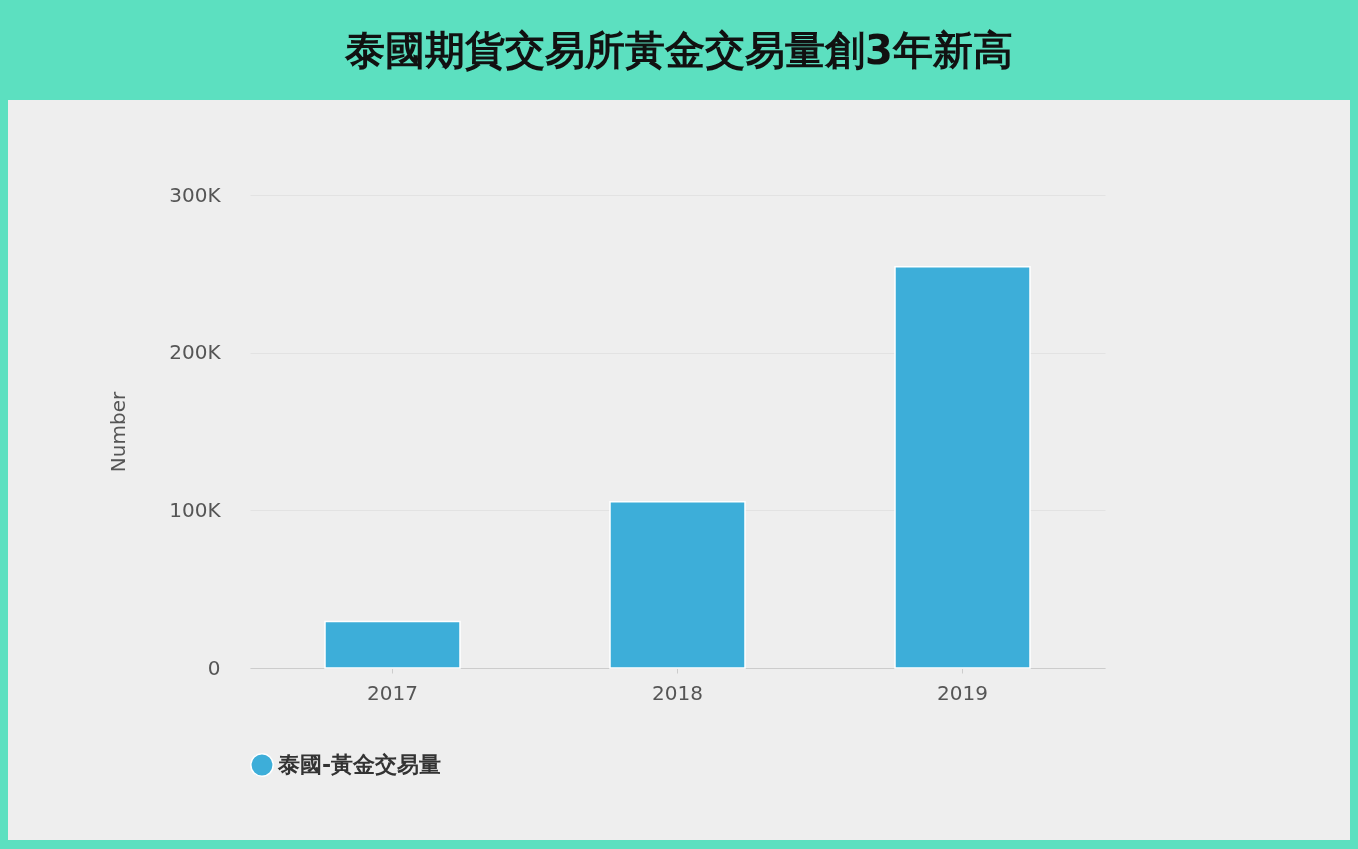  Describe the element at coordinates (359, 764) in the screenshot. I see `legend-label: 泰國-黃金交易量` at that location.